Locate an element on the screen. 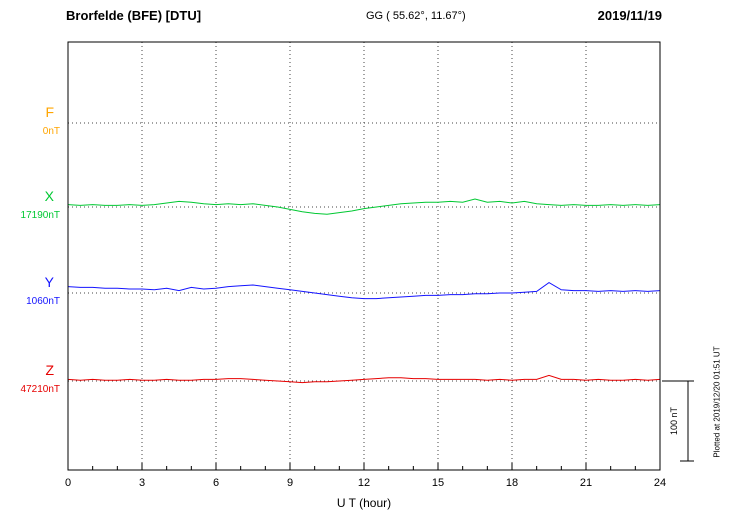 Image resolution: width=730 pixels, height=520 pixels. channel-label-f: F is located at coordinates (49, 112).